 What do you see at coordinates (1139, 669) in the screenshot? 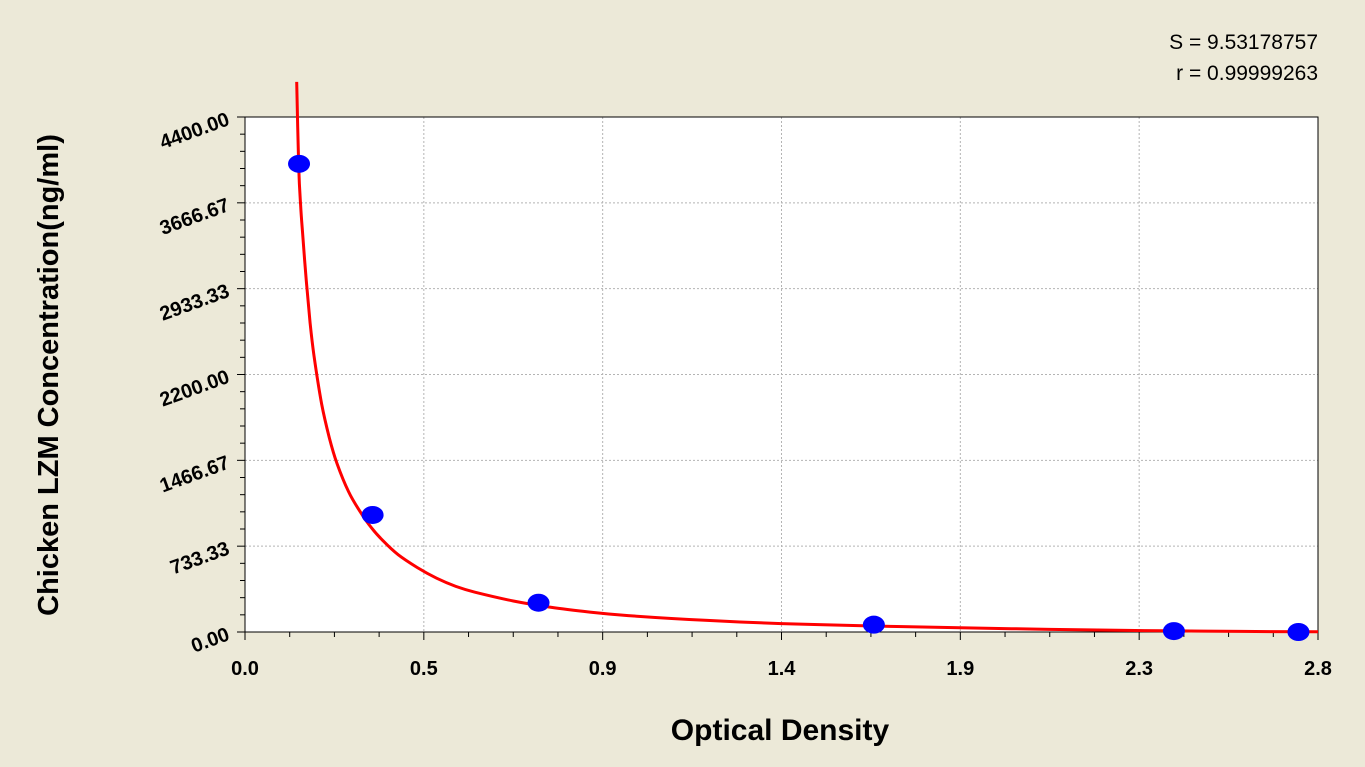
I see `x-tick-label: 2.3` at bounding box center [1139, 669].